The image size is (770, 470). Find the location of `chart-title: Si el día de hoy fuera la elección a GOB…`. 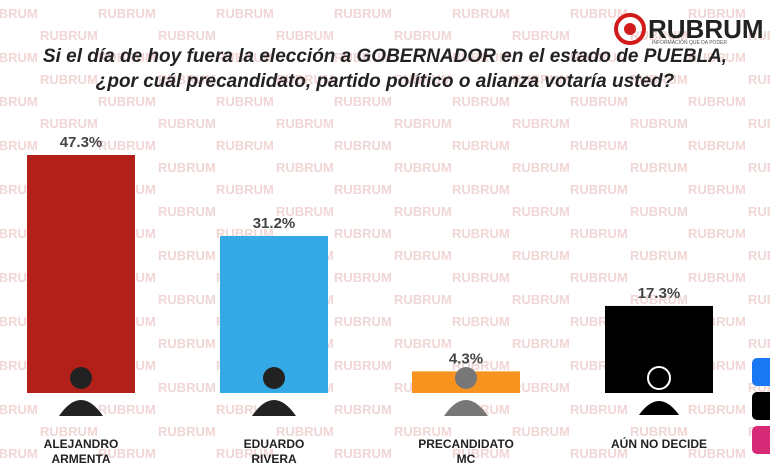

chart-title: Si el día de hoy fuera la elección a GOB… is located at coordinates (385, 69).